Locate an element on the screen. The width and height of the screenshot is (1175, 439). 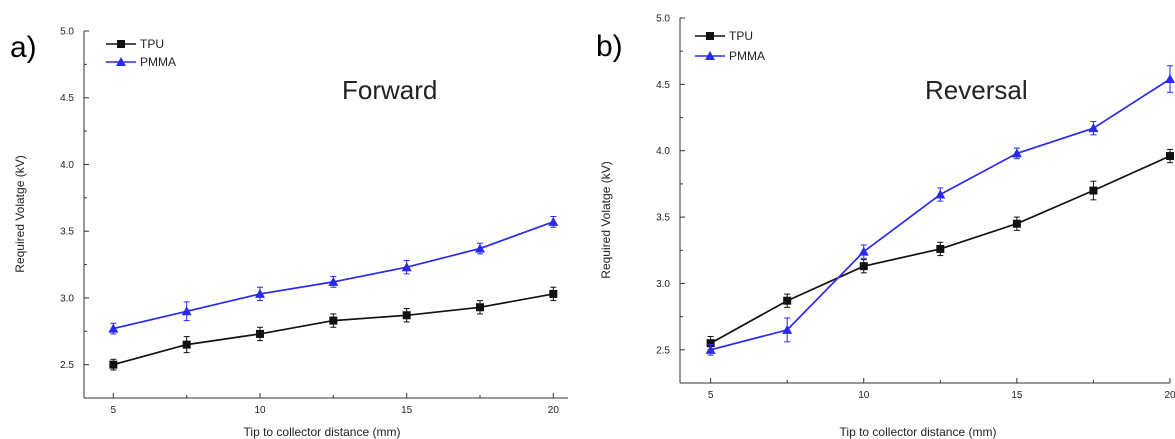
panel-a-y-tick-label: 4.5 is located at coordinates (67, 98).